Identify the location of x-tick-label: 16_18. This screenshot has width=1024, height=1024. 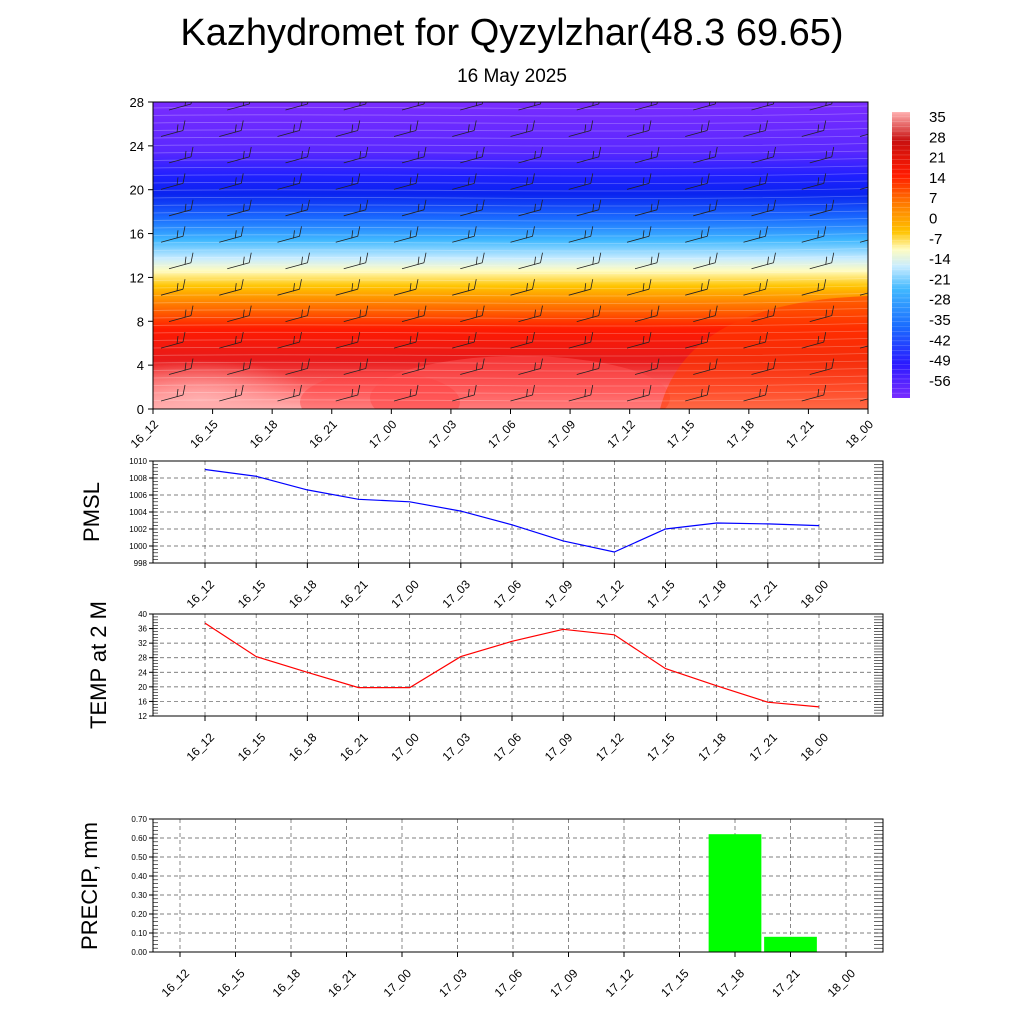
(287, 983).